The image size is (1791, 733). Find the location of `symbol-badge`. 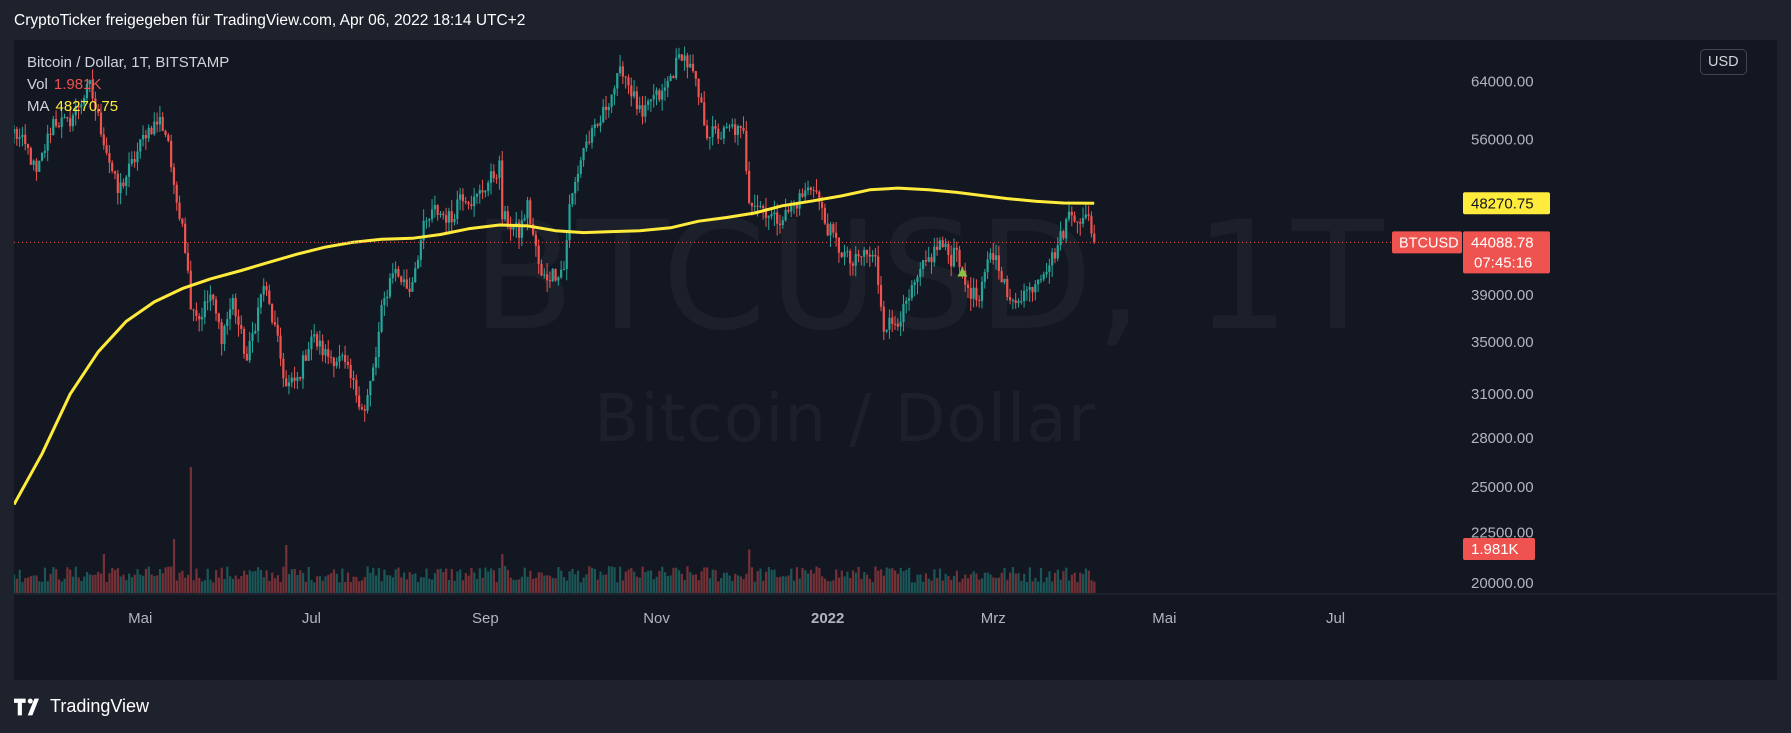

symbol-badge is located at coordinates (1427, 242).